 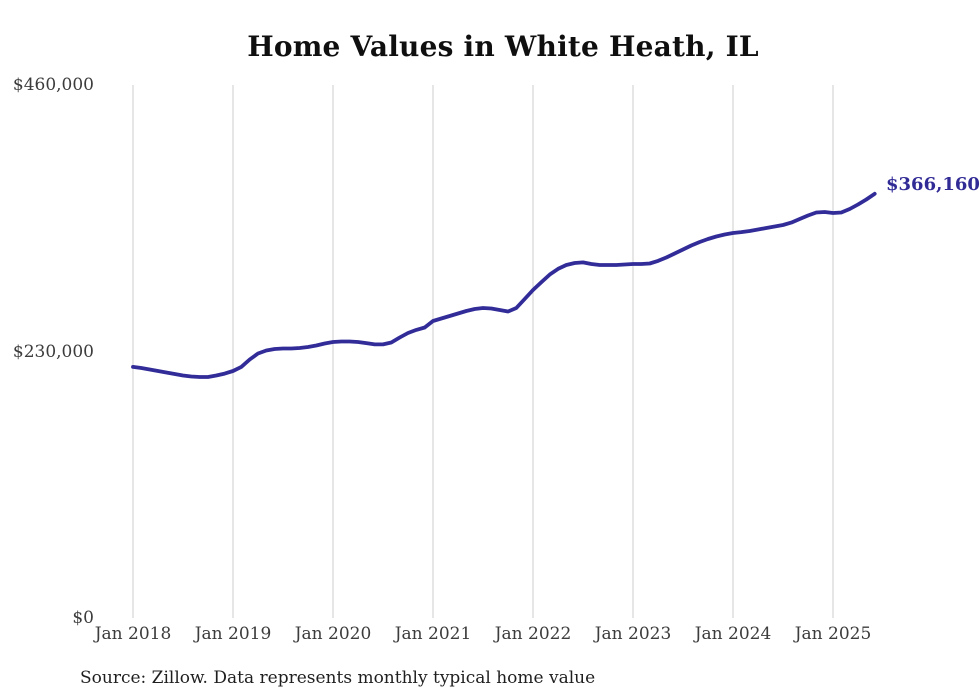 I want to click on x-axis-tick-label: Jan 2022, so click(x=533, y=634).